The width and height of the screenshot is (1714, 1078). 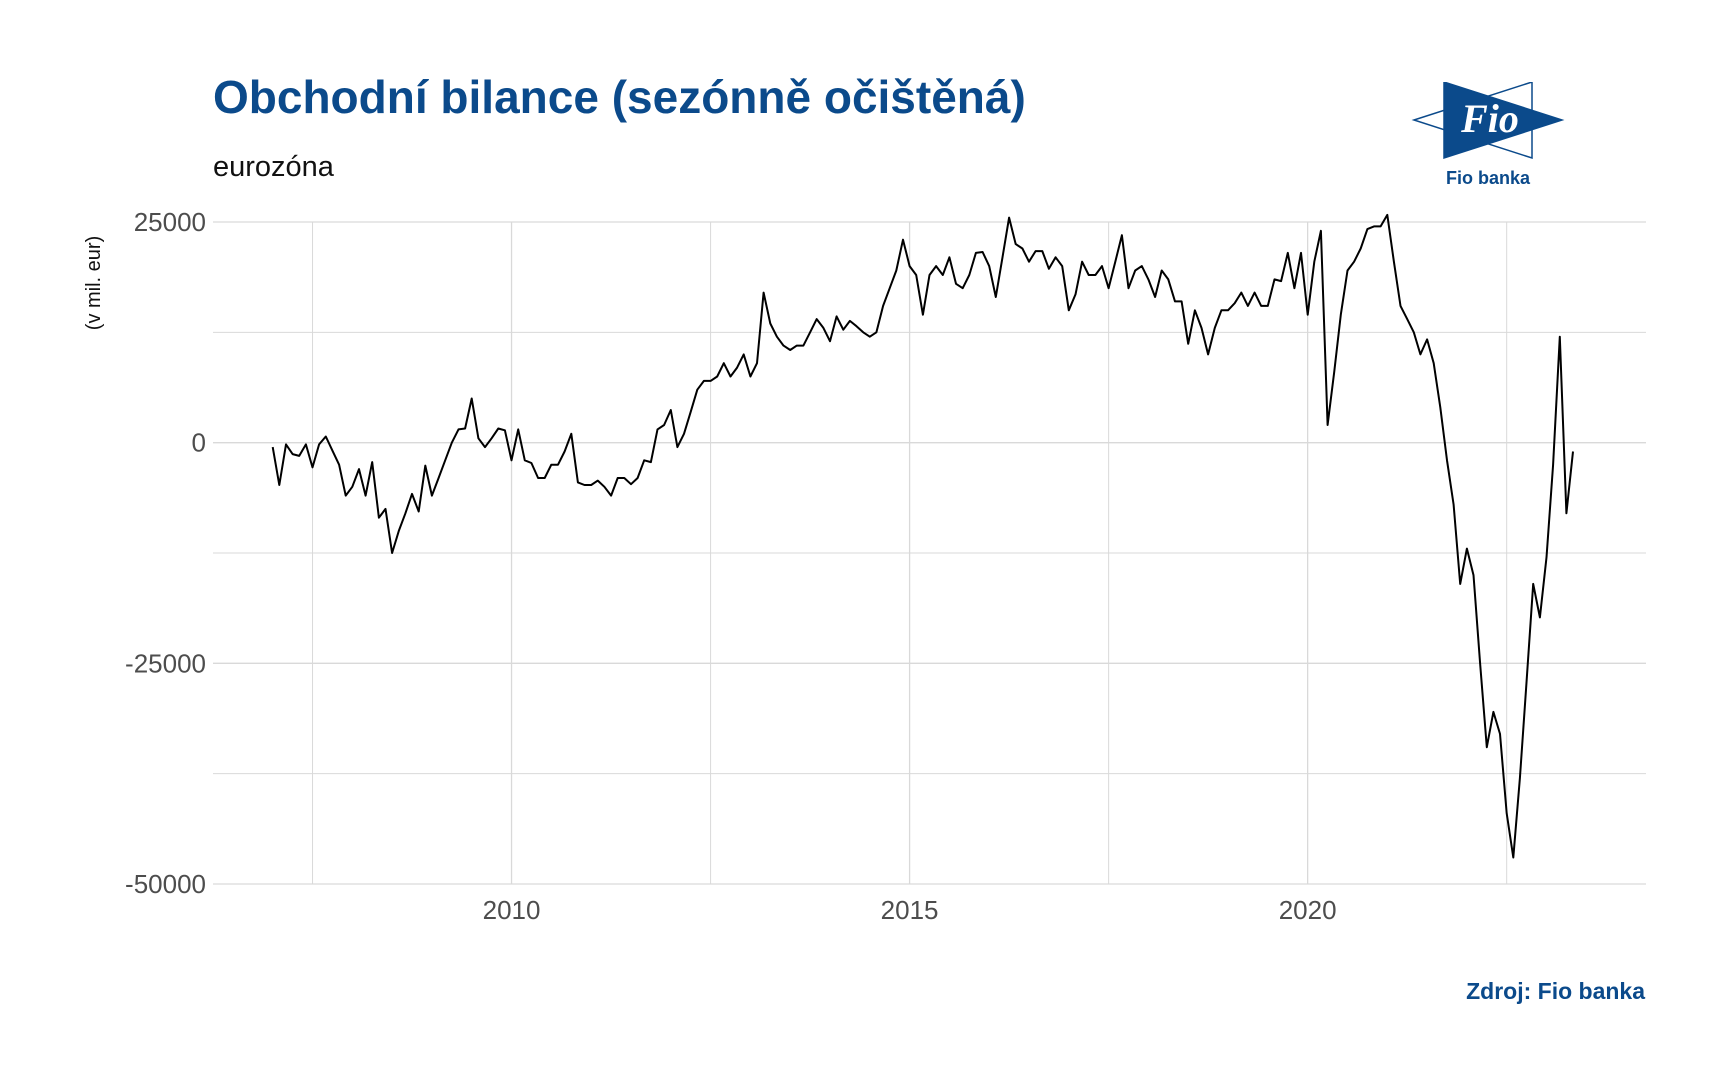 I want to click on x-axis-tick-labels: 2010 2015 2020, so click(x=910, y=910).